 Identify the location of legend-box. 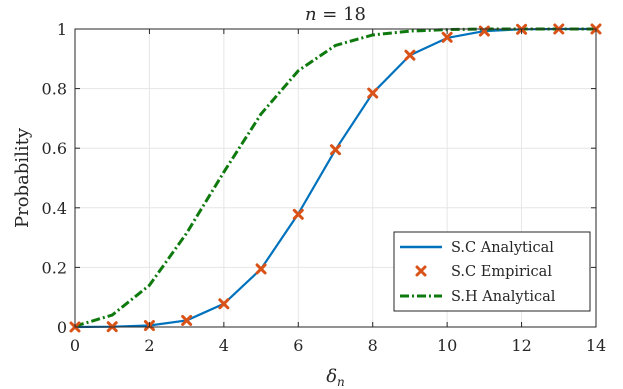
(492, 271).